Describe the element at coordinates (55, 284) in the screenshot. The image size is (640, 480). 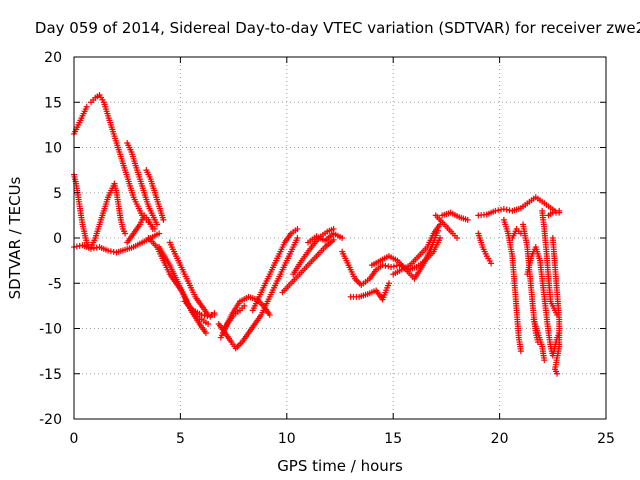
I see `y-tick-label: -5` at that location.